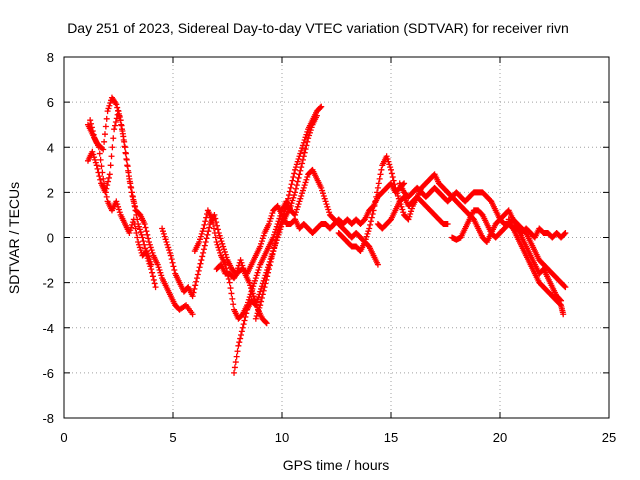 The width and height of the screenshot is (640, 480). I want to click on y-tick-label: 4, so click(50, 147).